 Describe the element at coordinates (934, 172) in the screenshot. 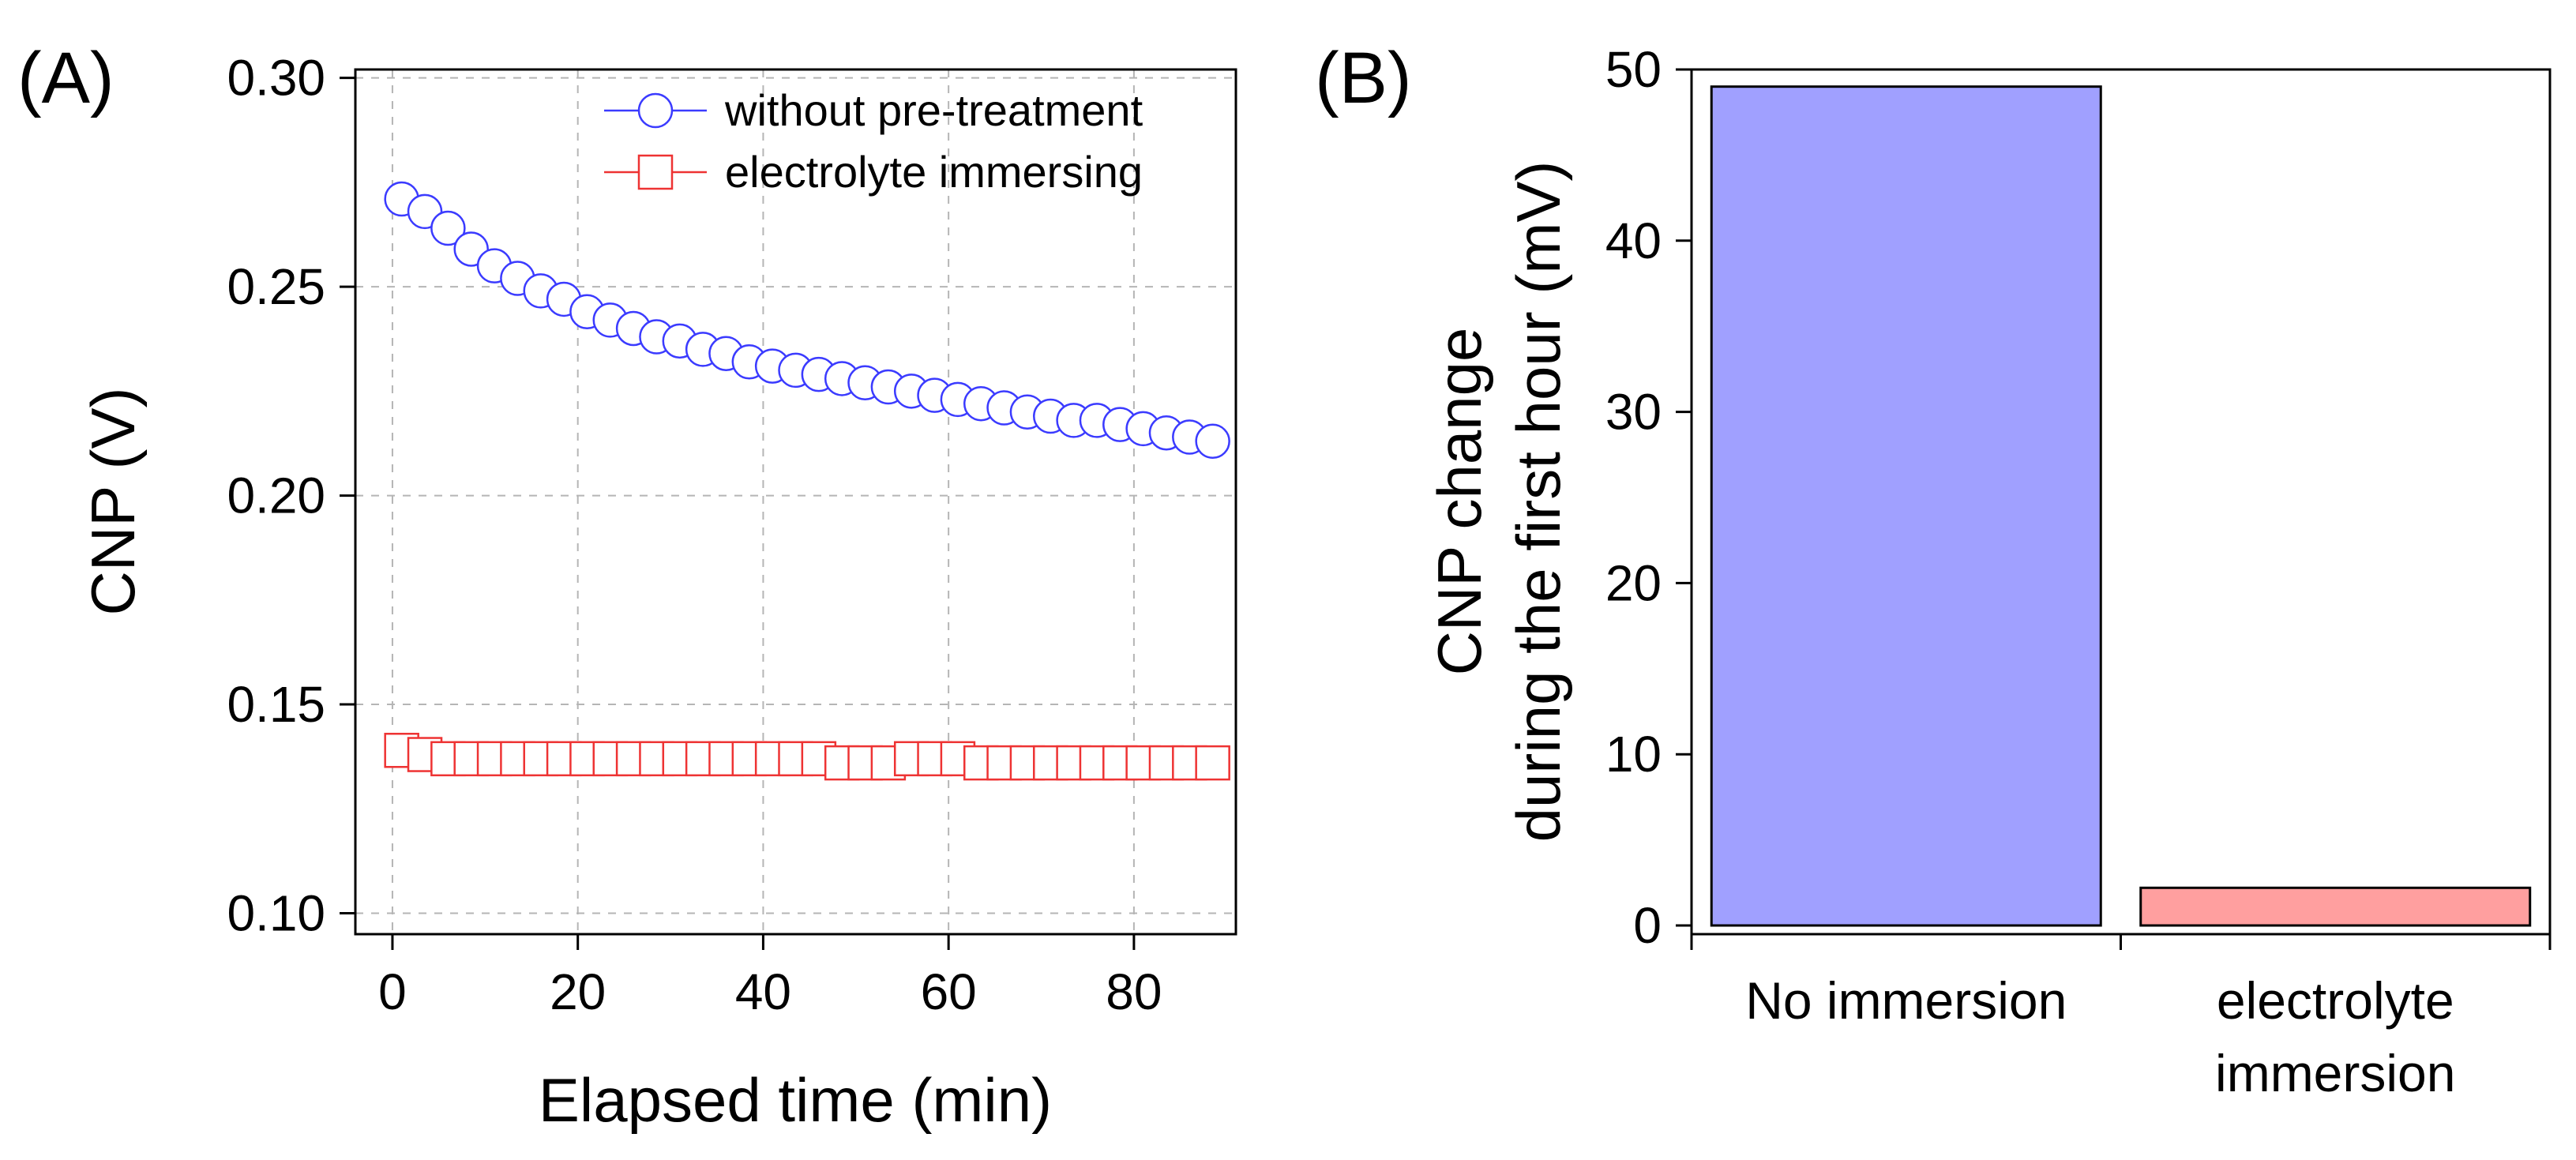

I see `legend-label: electrolyte immersing` at that location.